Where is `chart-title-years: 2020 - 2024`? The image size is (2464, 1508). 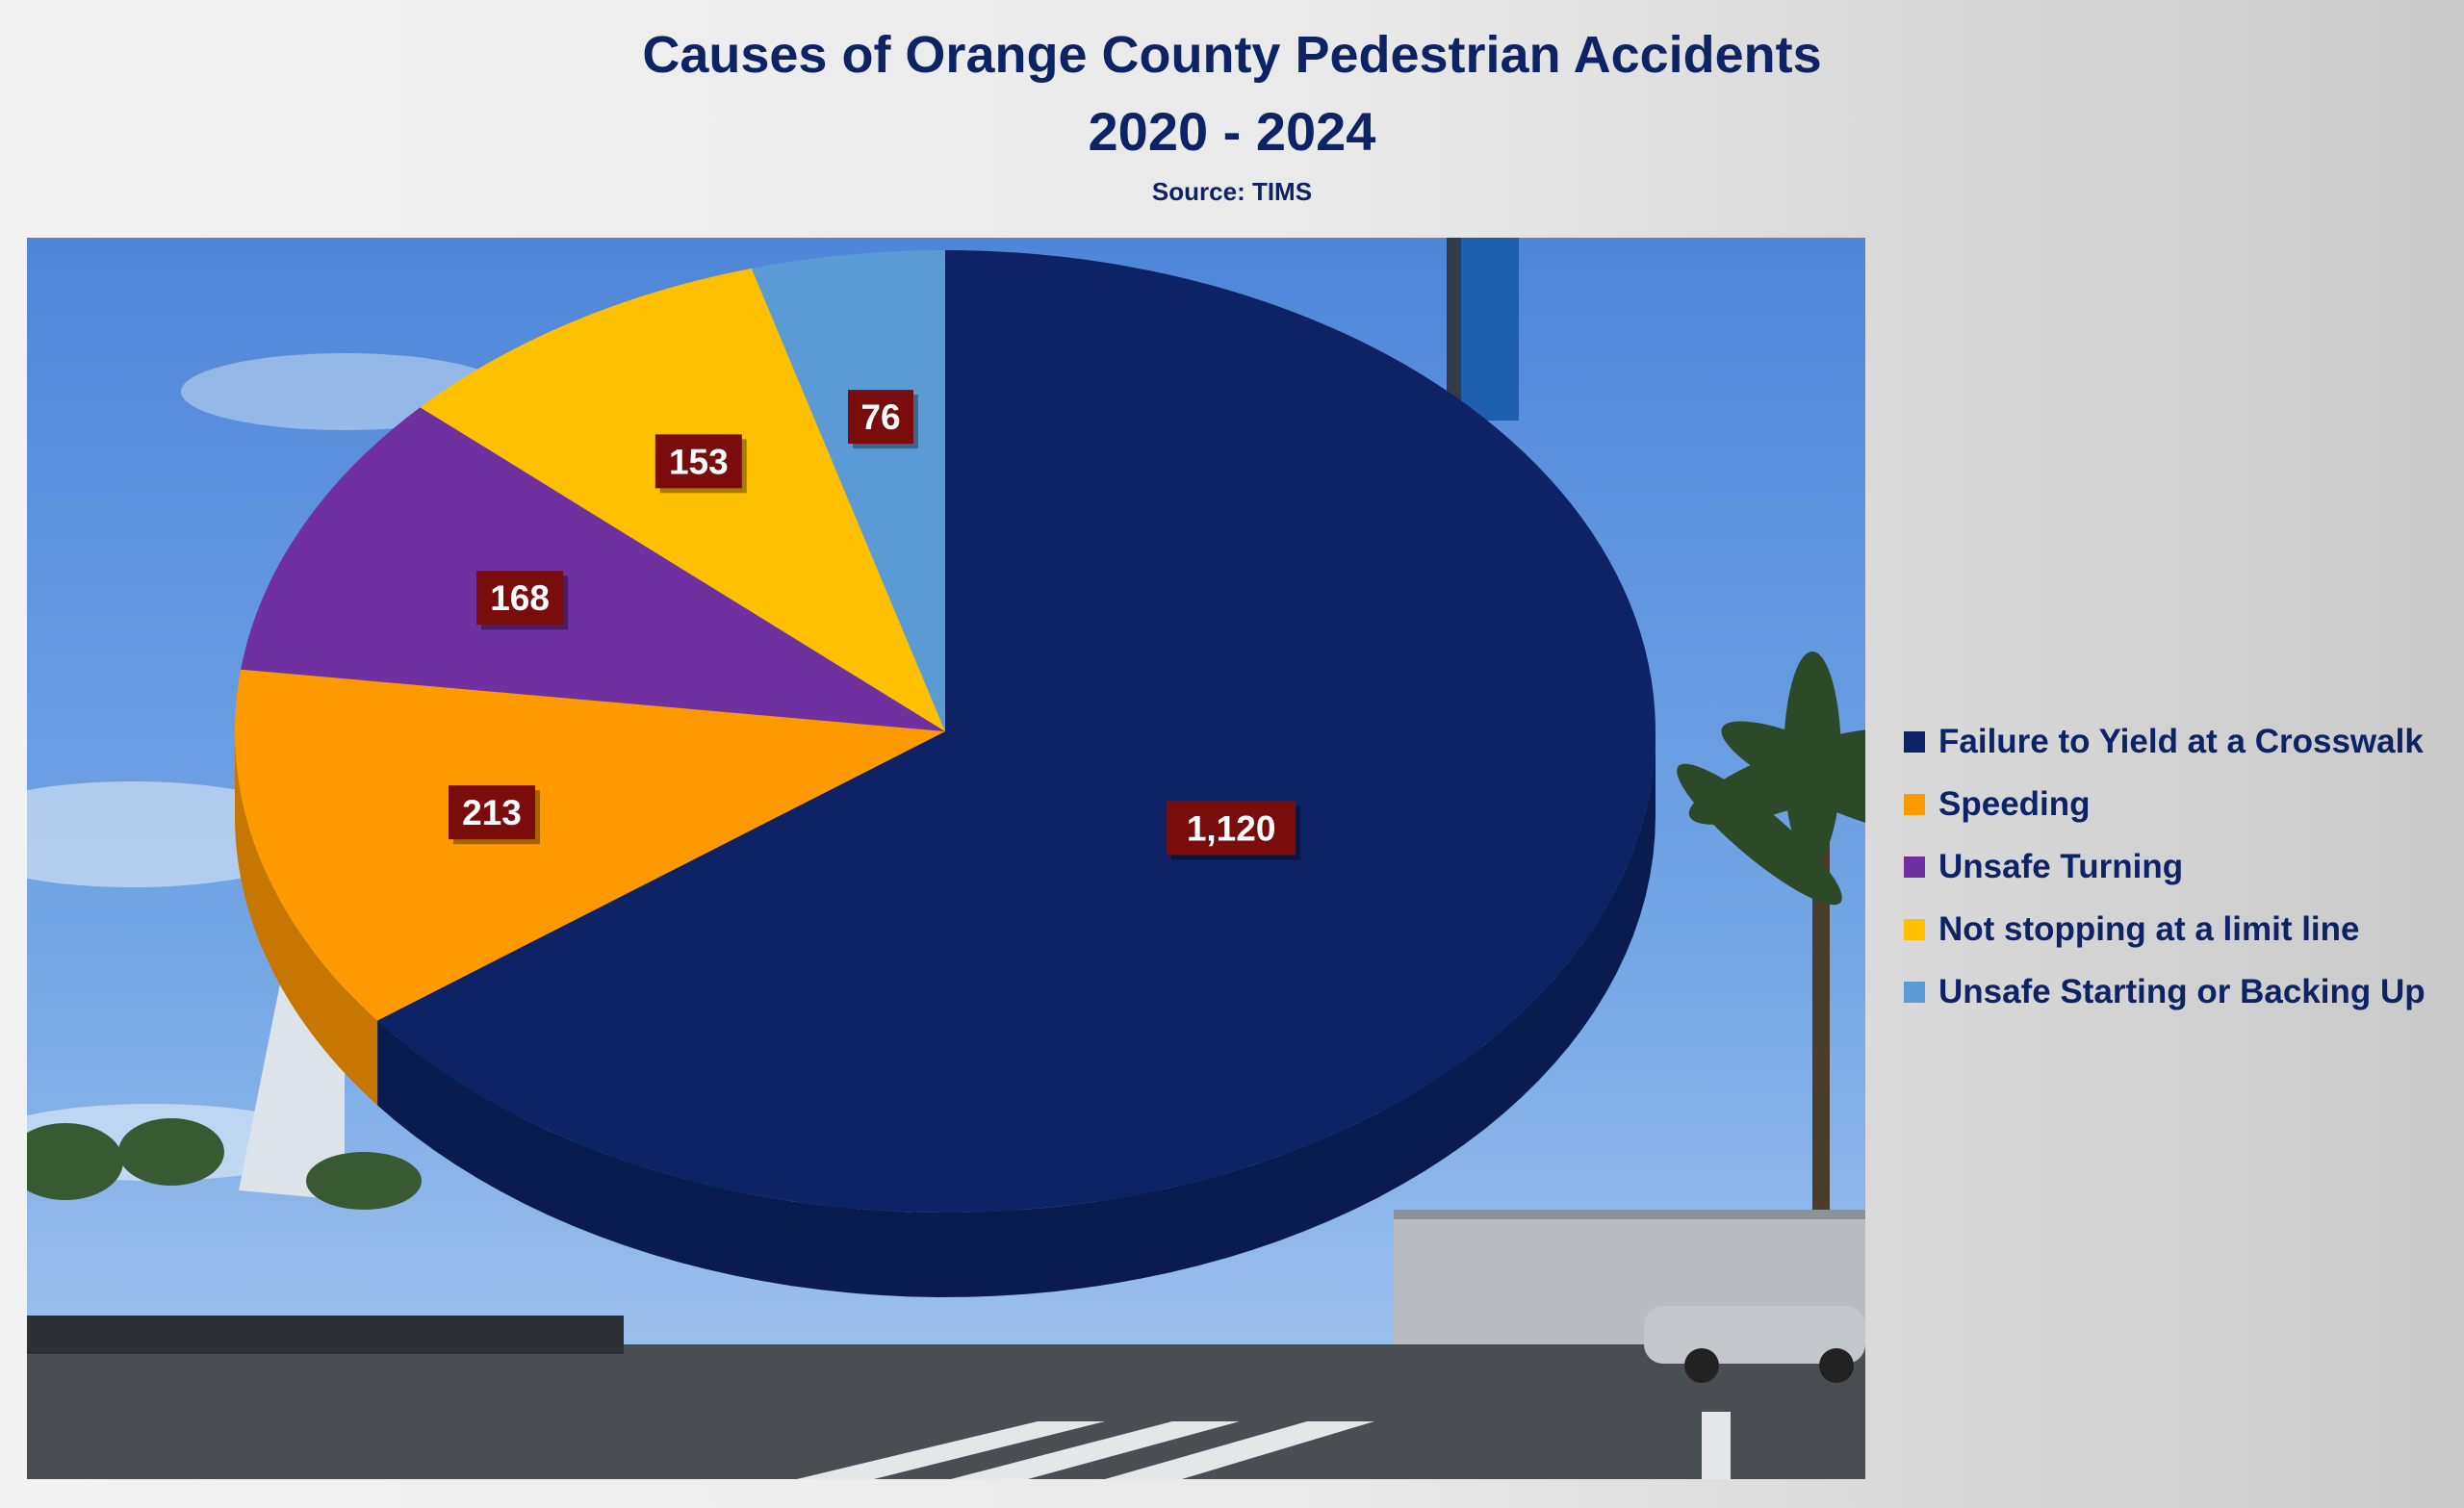 chart-title-years: 2020 - 2024 is located at coordinates (1232, 131).